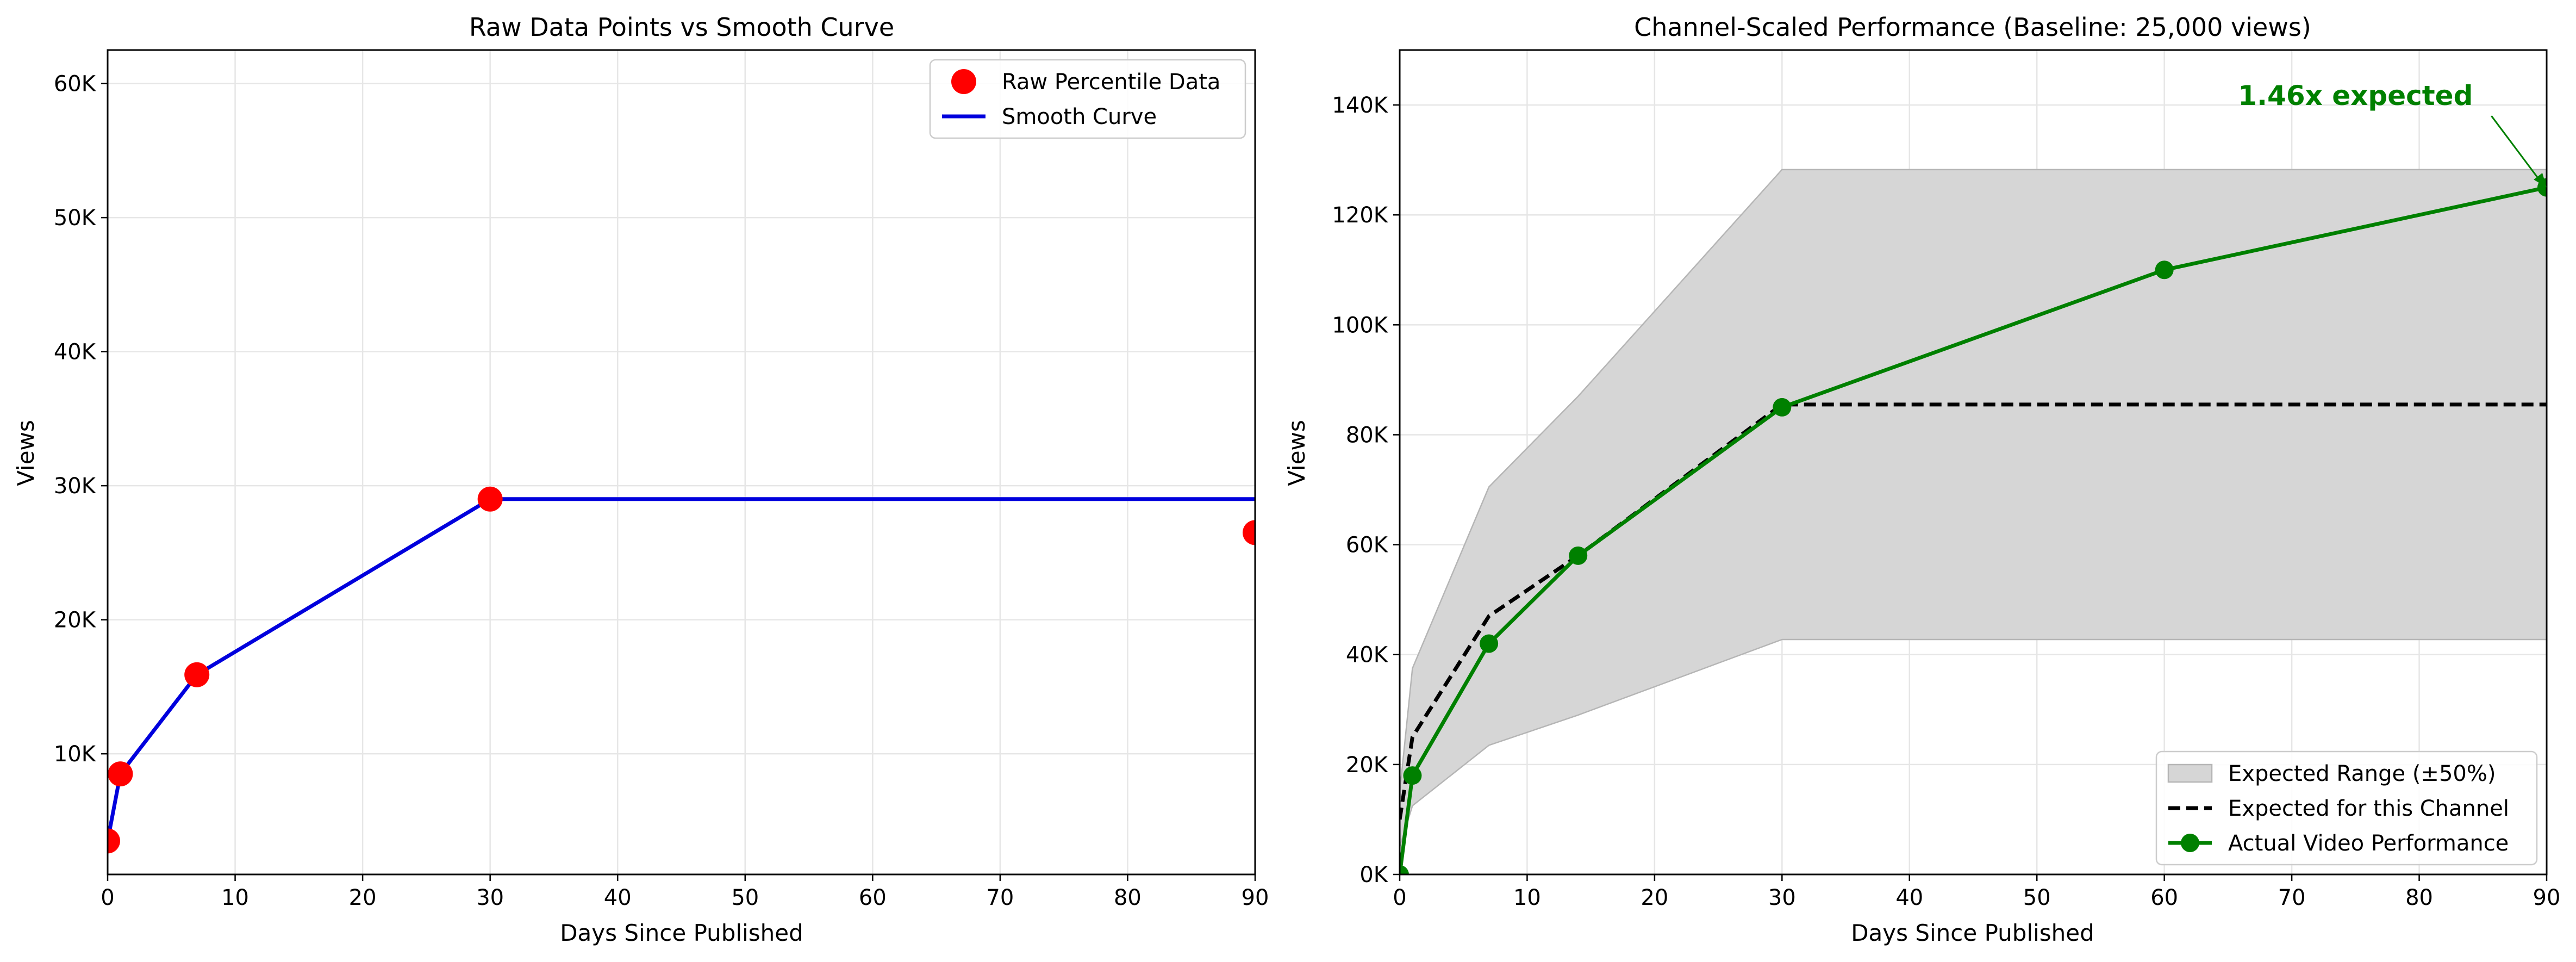 Image resolution: width=2576 pixels, height=962 pixels. I want to click on legend-label: Smooth Curve, so click(1079, 117).